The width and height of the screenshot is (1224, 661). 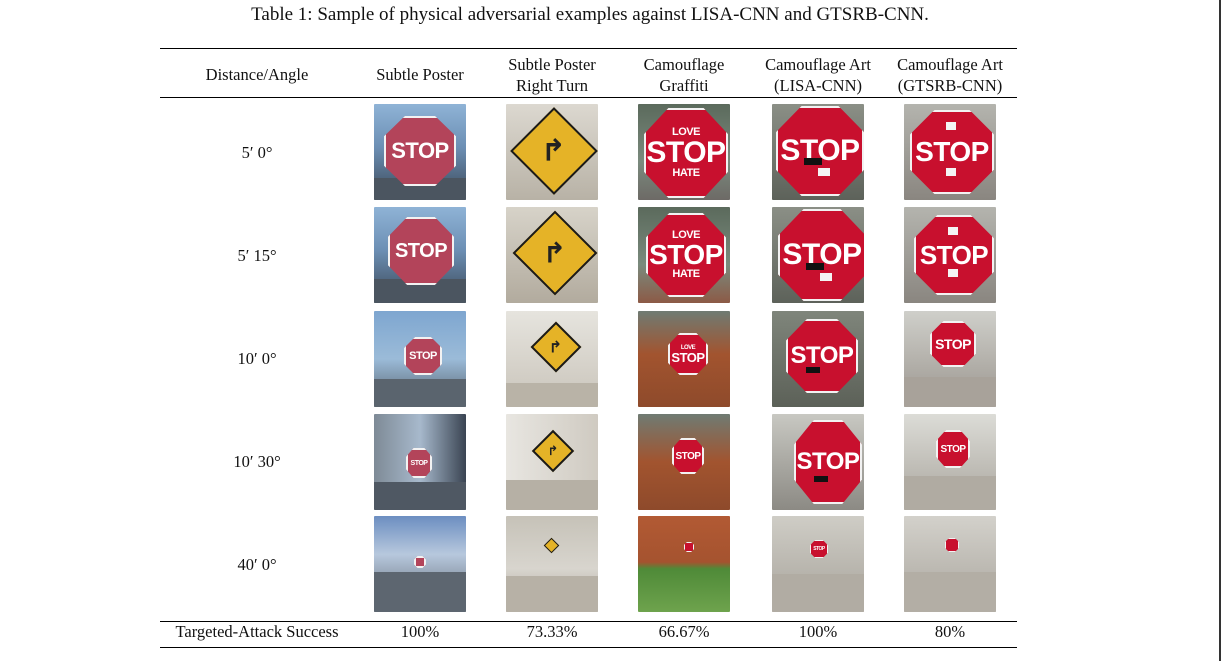 I want to click on graffiti-stop-sign-icon, so click(x=689, y=547).